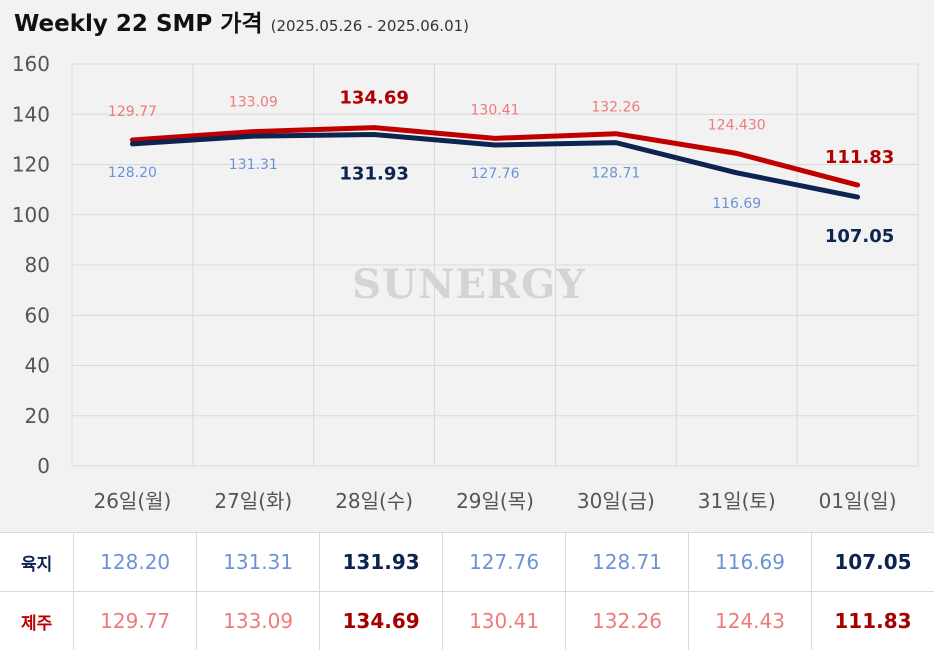  I want to click on table-cell: 131.31, so click(258, 562).